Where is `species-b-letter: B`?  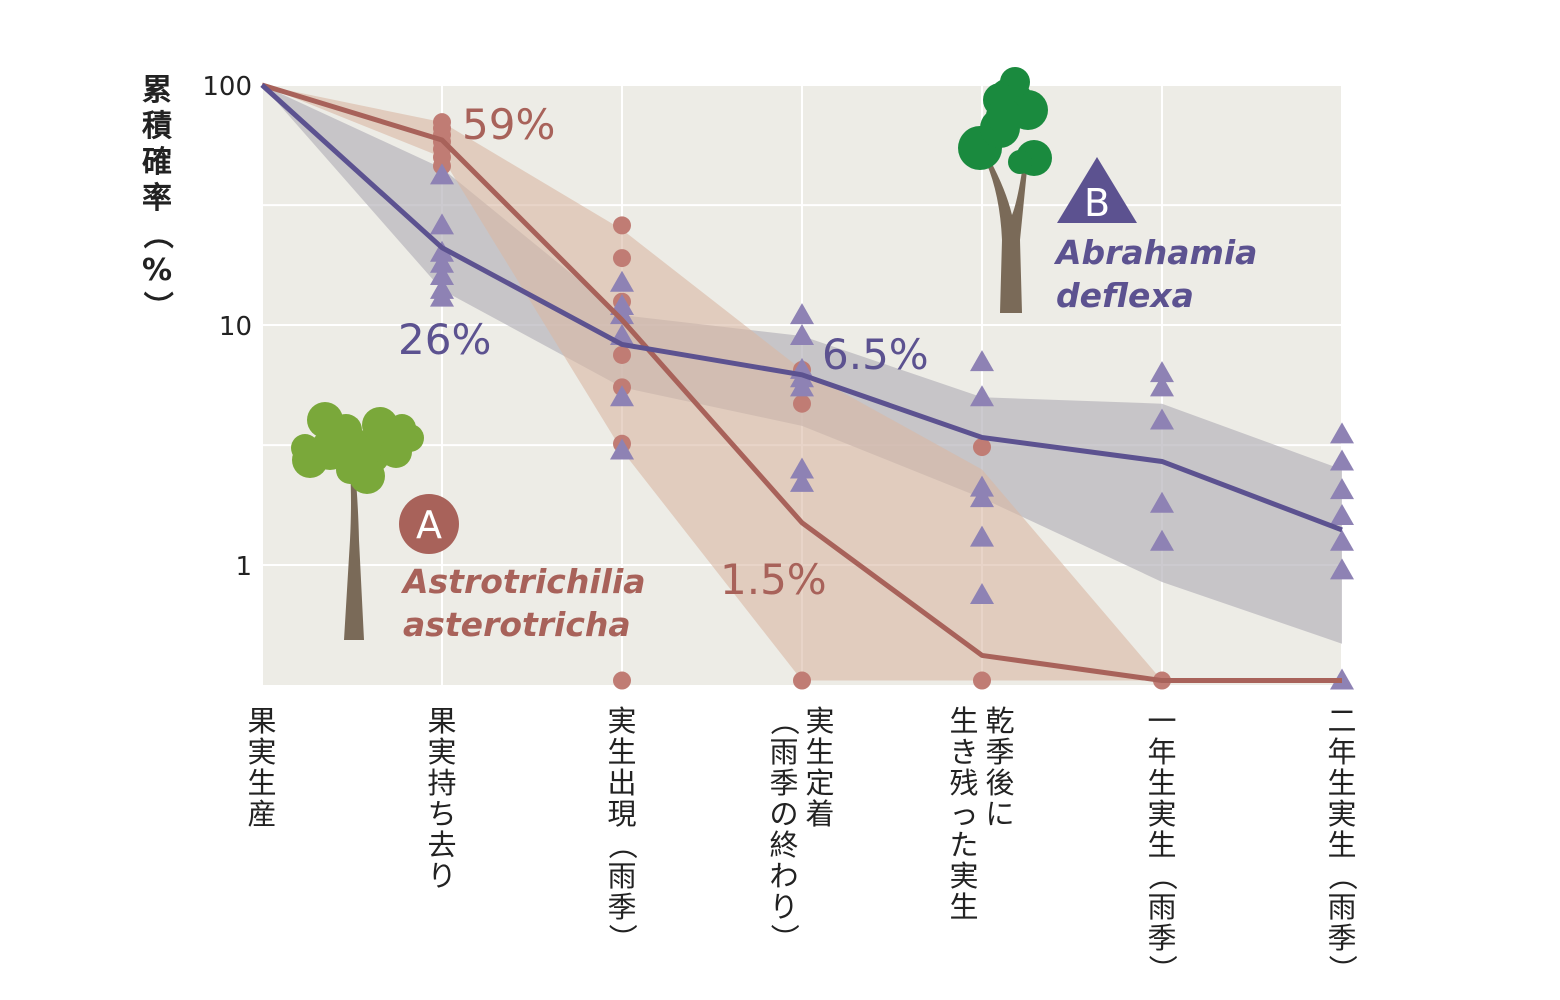 species-b-letter: B is located at coordinates (1097, 203).